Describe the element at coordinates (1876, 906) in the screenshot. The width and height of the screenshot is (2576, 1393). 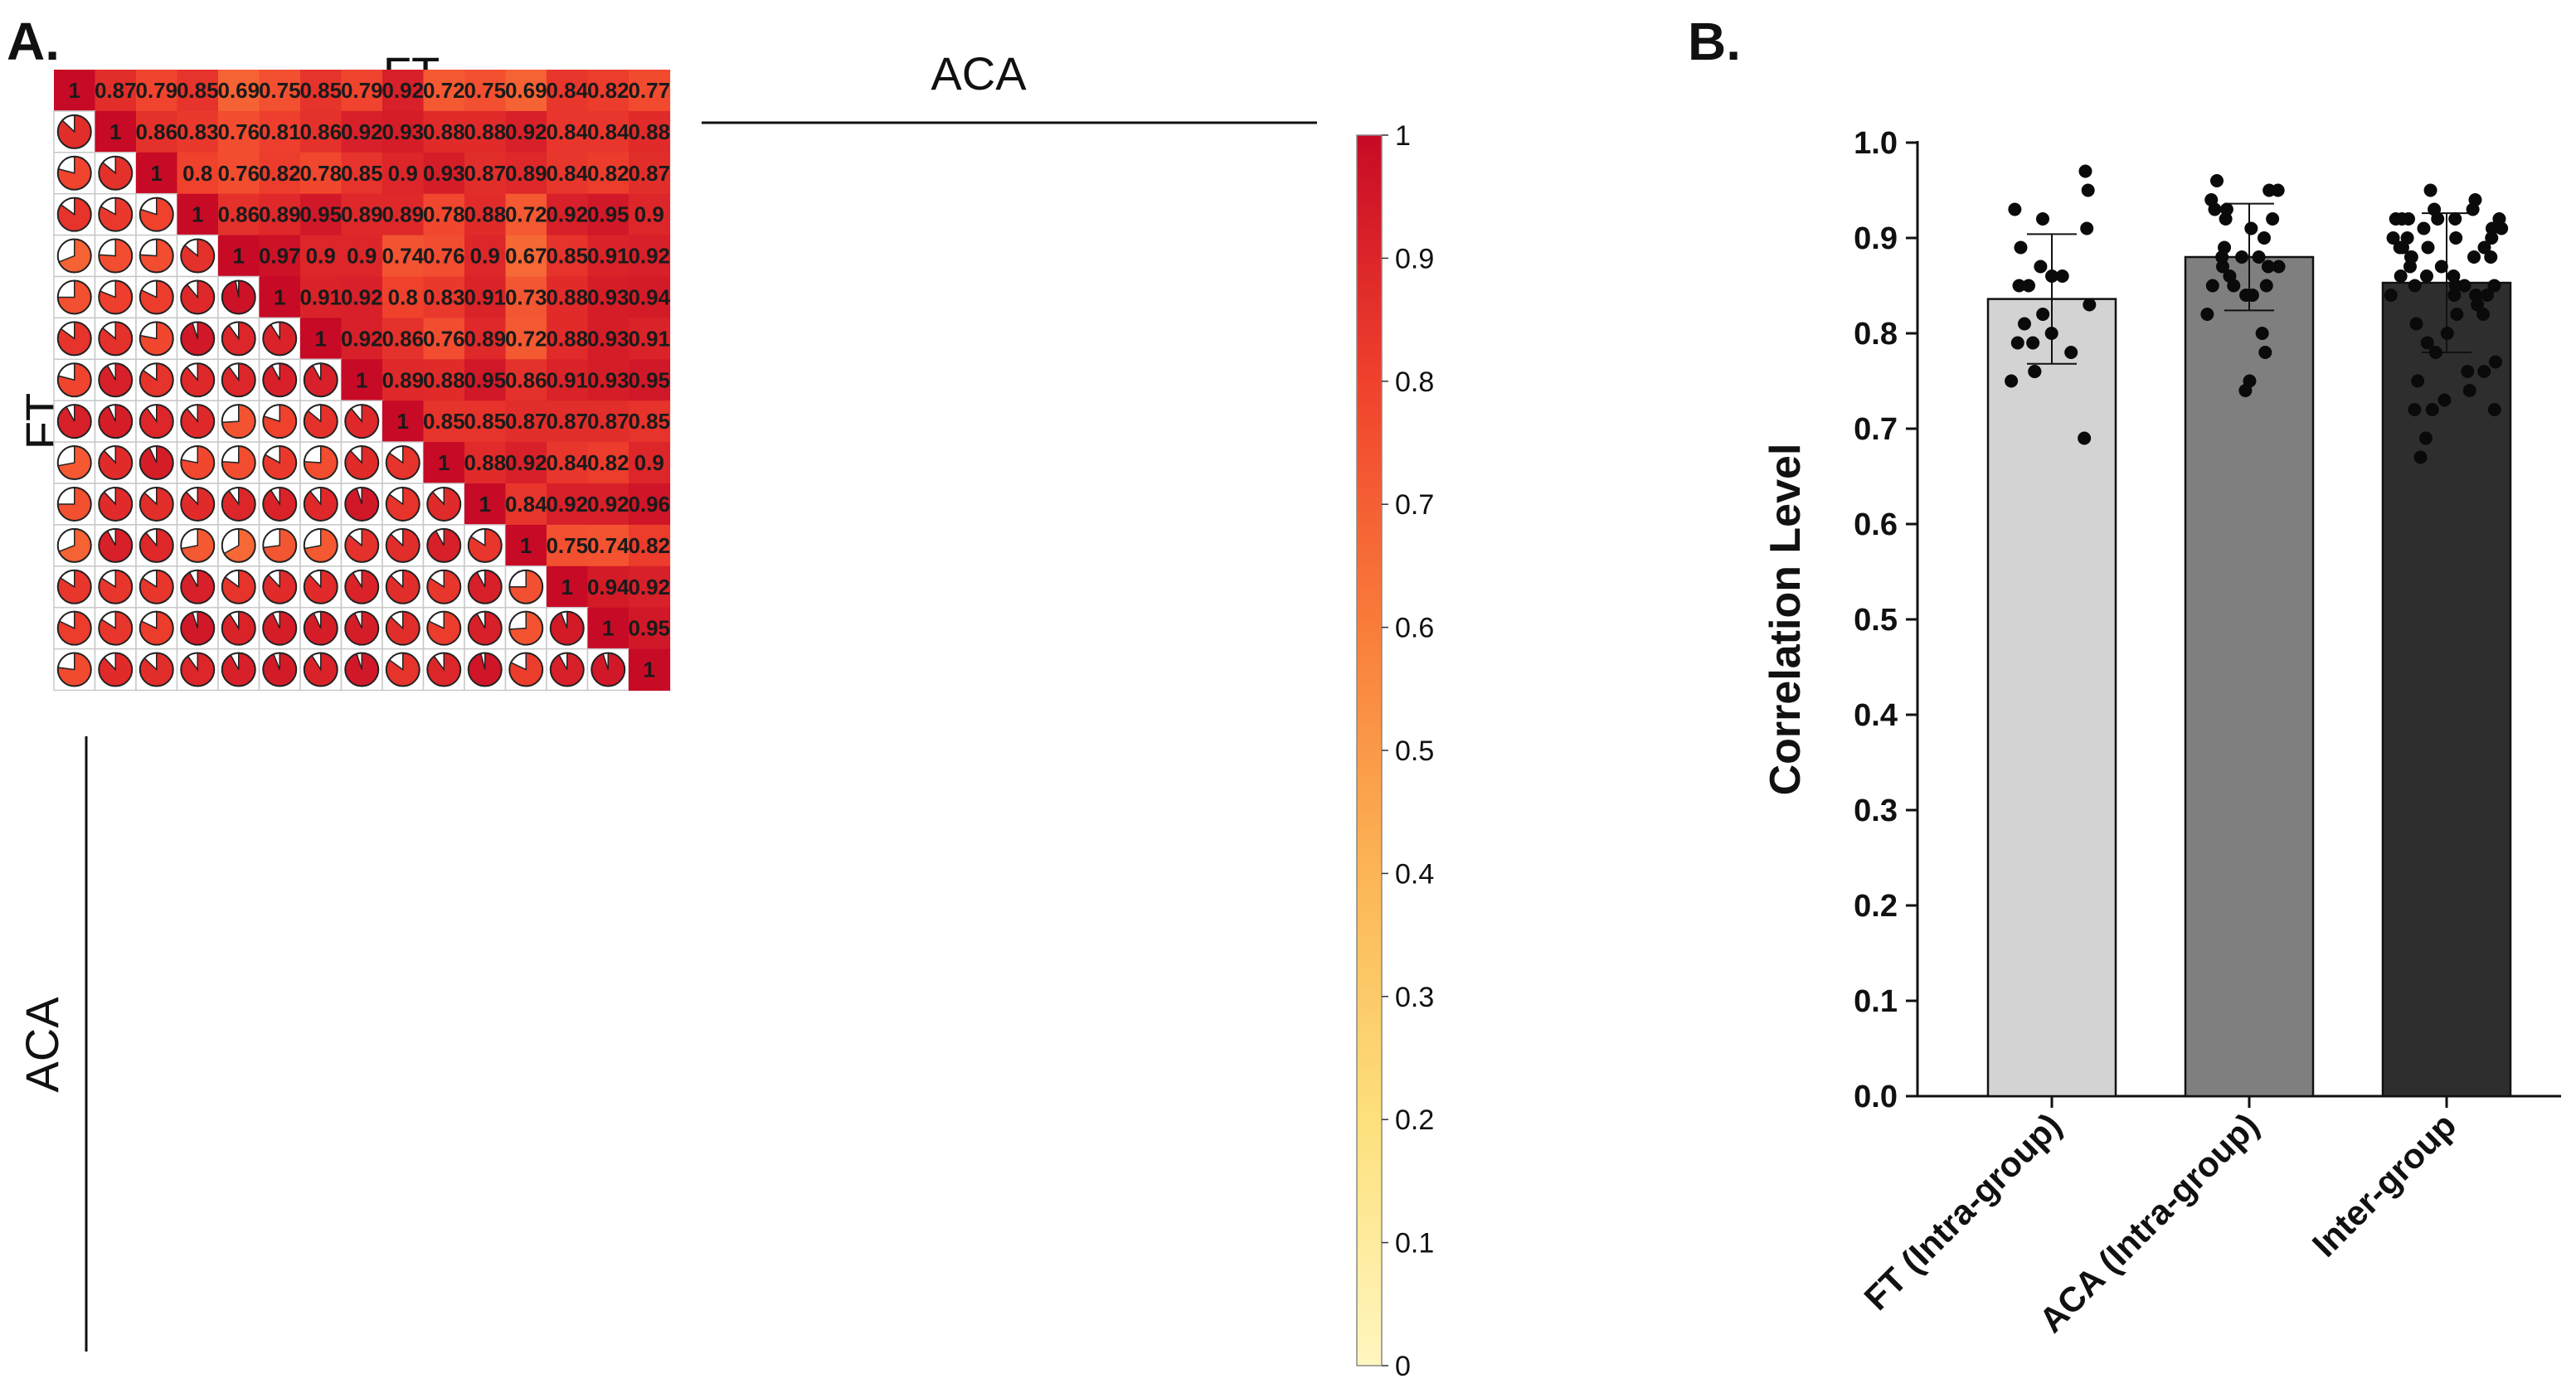
I see `y-tick-label: 0.2` at that location.